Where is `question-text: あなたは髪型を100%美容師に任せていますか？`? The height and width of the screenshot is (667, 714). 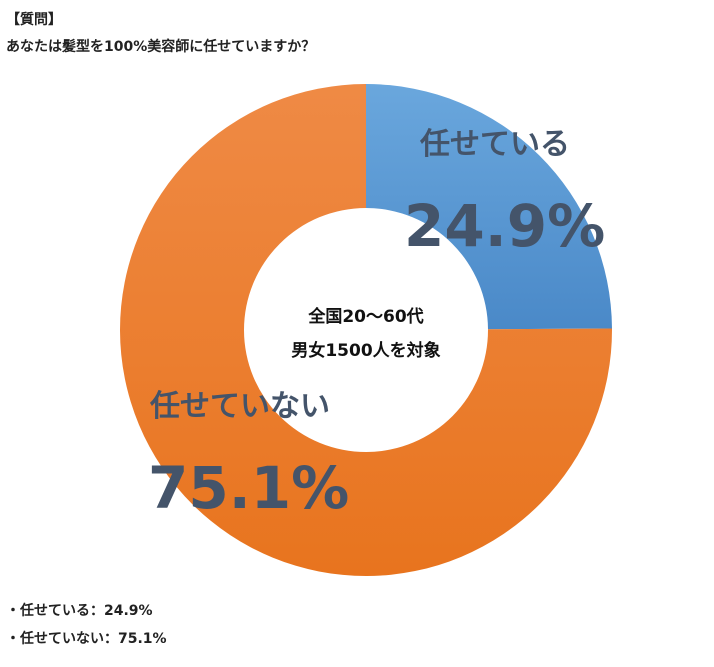 question-text: あなたは髪型を100%美容師に任せていますか？ is located at coordinates (161, 47).